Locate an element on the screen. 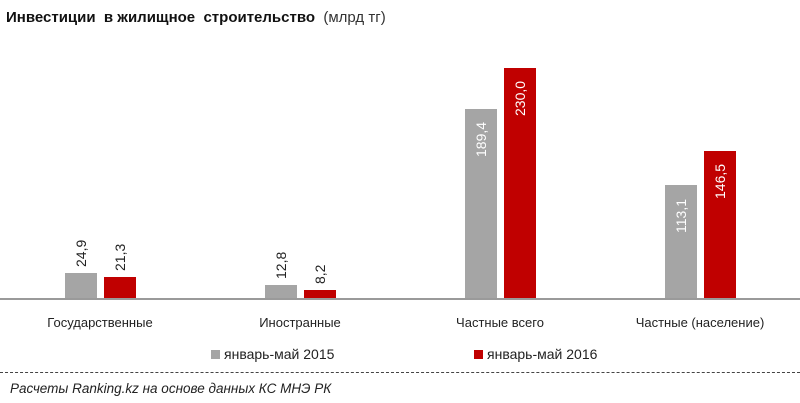 The image size is (800, 403). category-label-1: Иностранные is located at coordinates (300, 322).